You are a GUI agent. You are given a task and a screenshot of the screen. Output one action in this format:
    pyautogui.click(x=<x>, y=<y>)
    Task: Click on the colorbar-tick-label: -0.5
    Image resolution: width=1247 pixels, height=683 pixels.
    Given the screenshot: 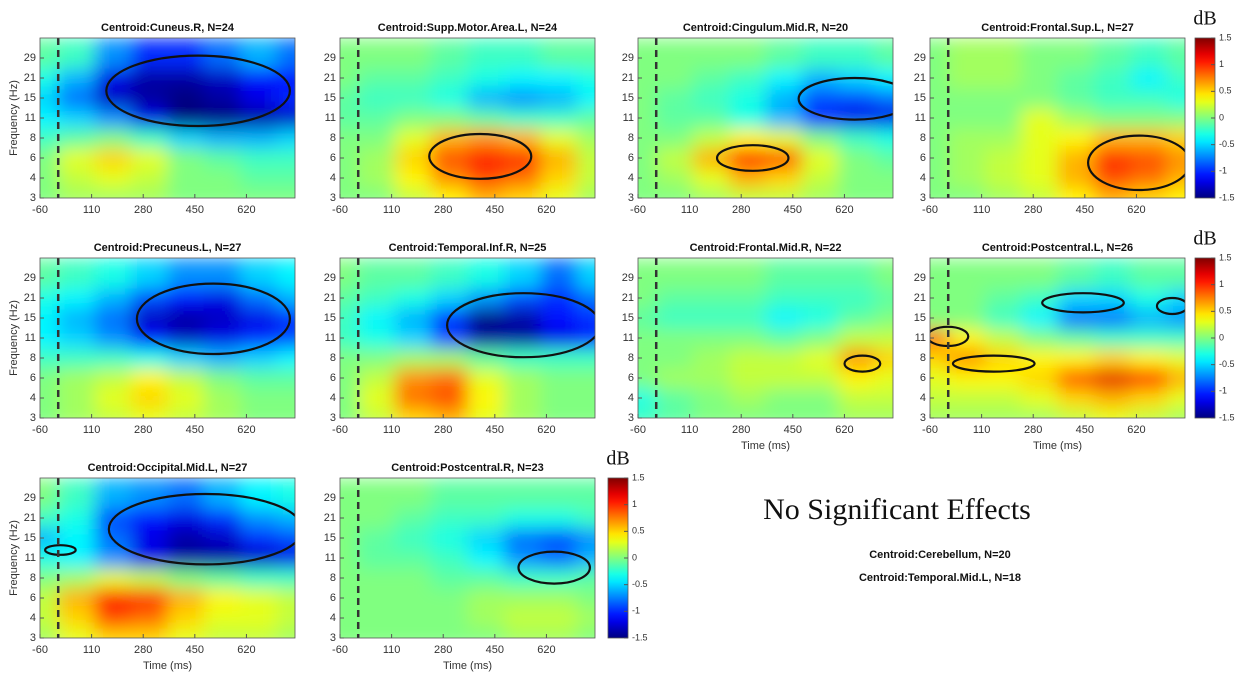 What is the action you would take?
    pyautogui.click(x=1227, y=144)
    